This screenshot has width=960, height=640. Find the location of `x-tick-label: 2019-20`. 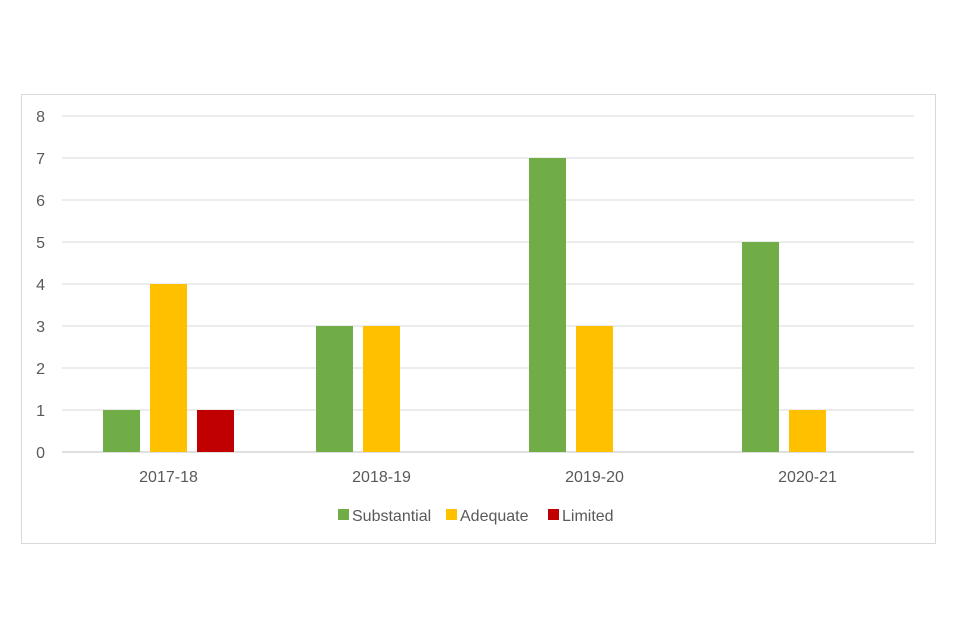

x-tick-label: 2019-20 is located at coordinates (594, 477).